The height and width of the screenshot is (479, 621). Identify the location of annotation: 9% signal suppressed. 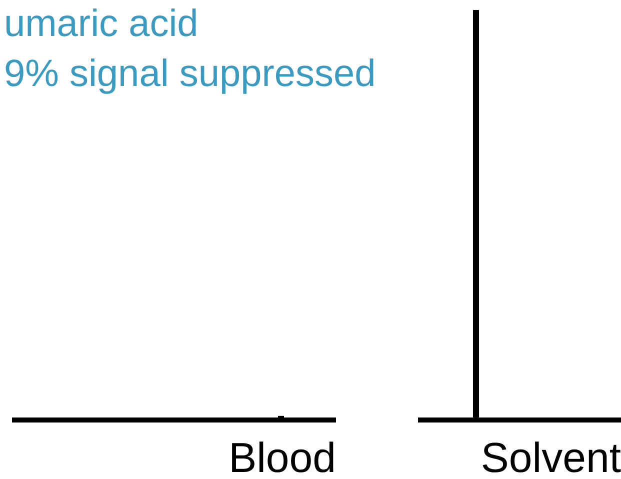
(190, 74).